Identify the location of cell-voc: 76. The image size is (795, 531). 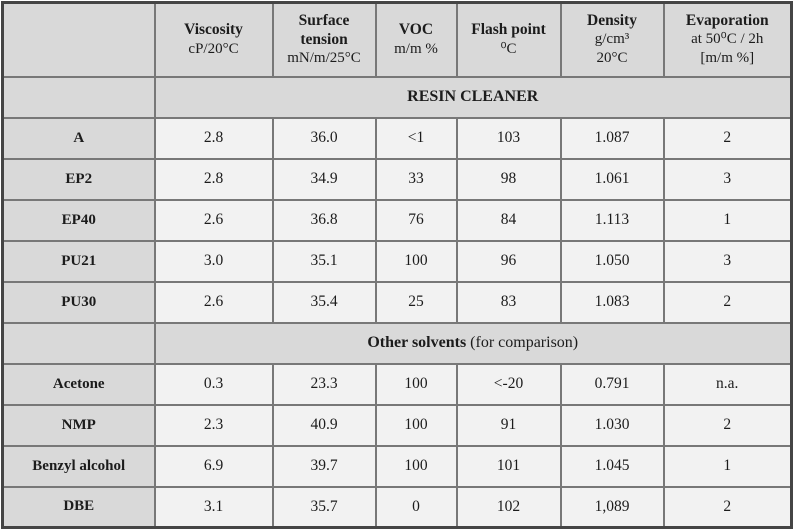
(416, 220).